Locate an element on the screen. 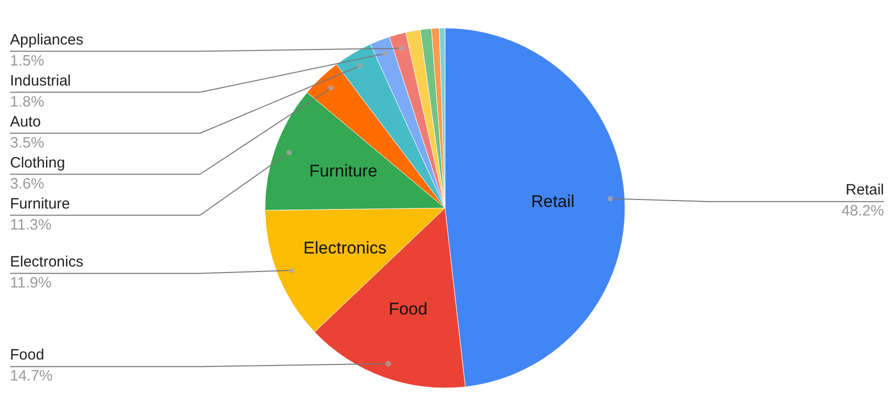 The width and height of the screenshot is (890, 416). slice-label: Auto is located at coordinates (25, 121).